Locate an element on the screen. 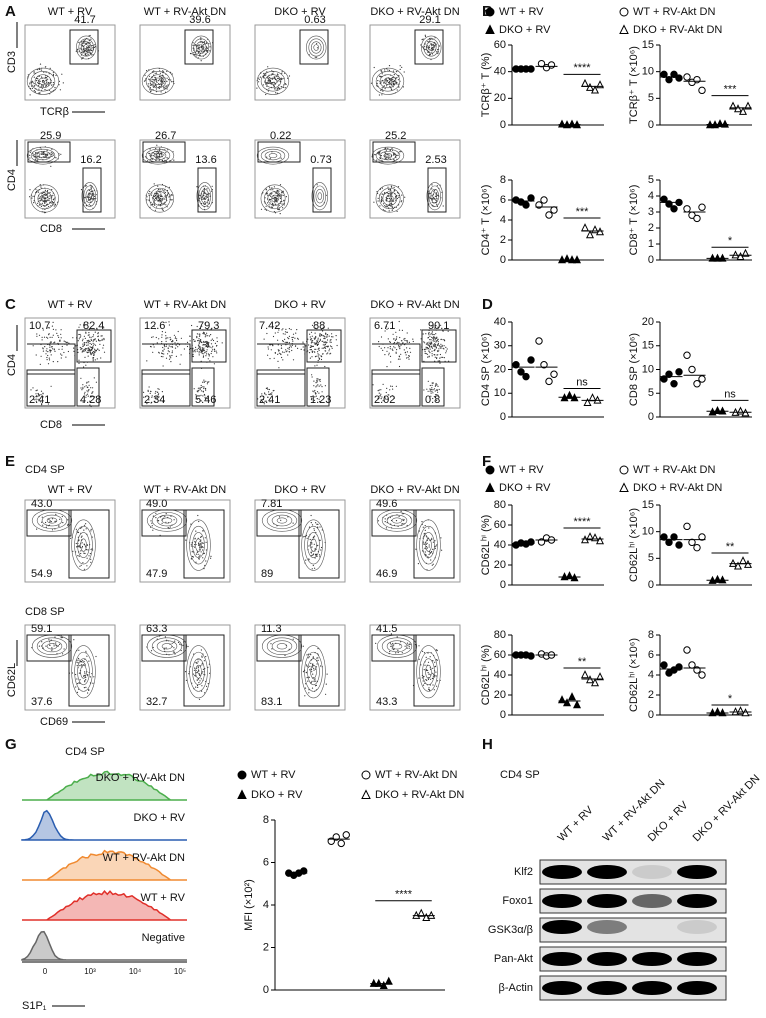 The image size is (766, 1018). y-tick-label: 6 is located at coordinates (266, 862).